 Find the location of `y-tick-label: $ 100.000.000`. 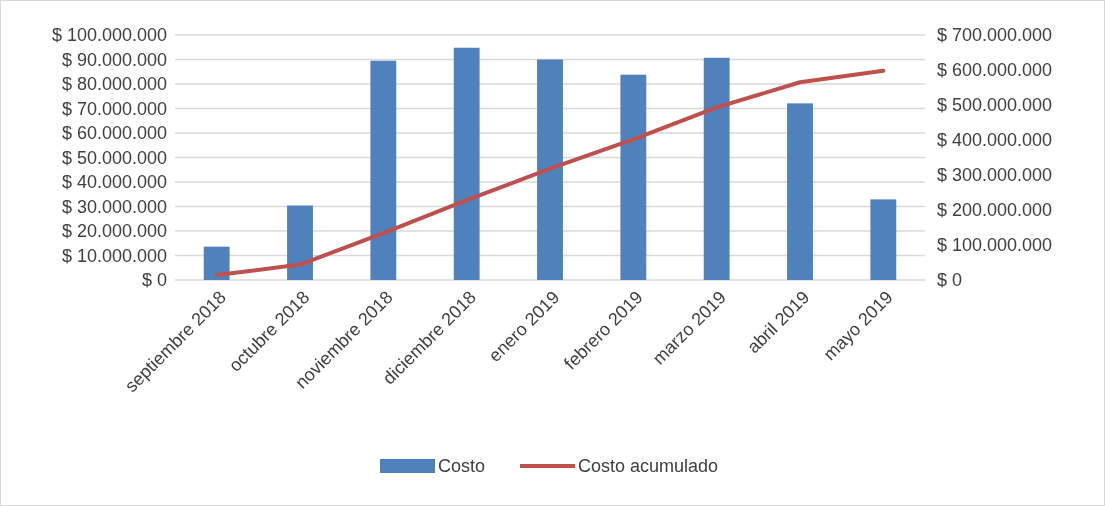

y-tick-label: $ 100.000.000 is located at coordinates (109, 35).